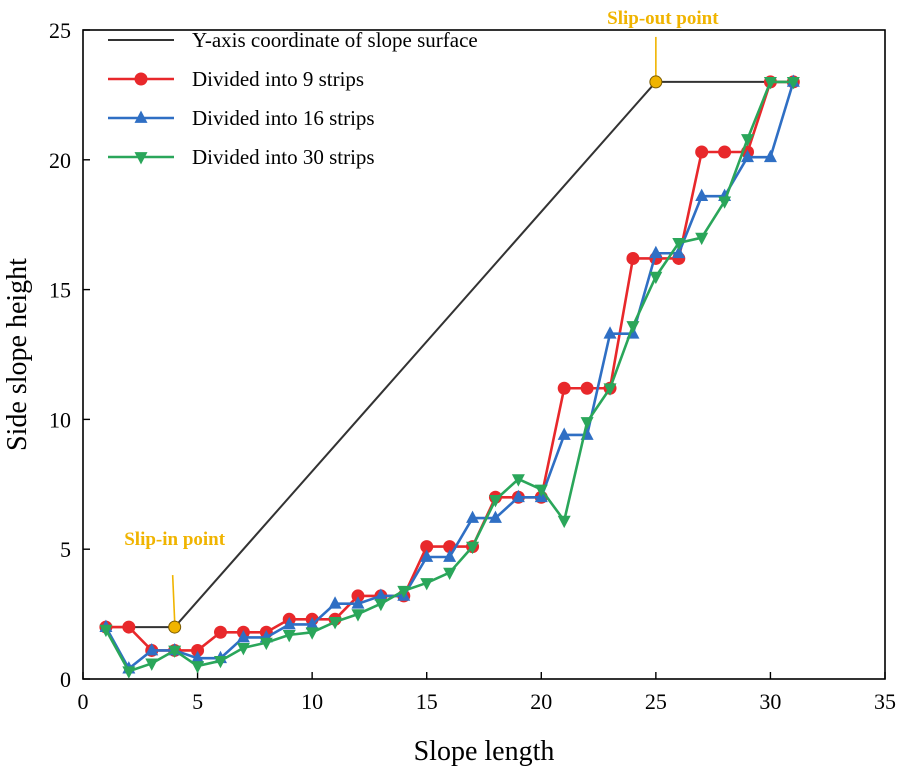  What do you see at coordinates (484, 751) in the screenshot?
I see `x-axis-title: Slope length` at bounding box center [484, 751].